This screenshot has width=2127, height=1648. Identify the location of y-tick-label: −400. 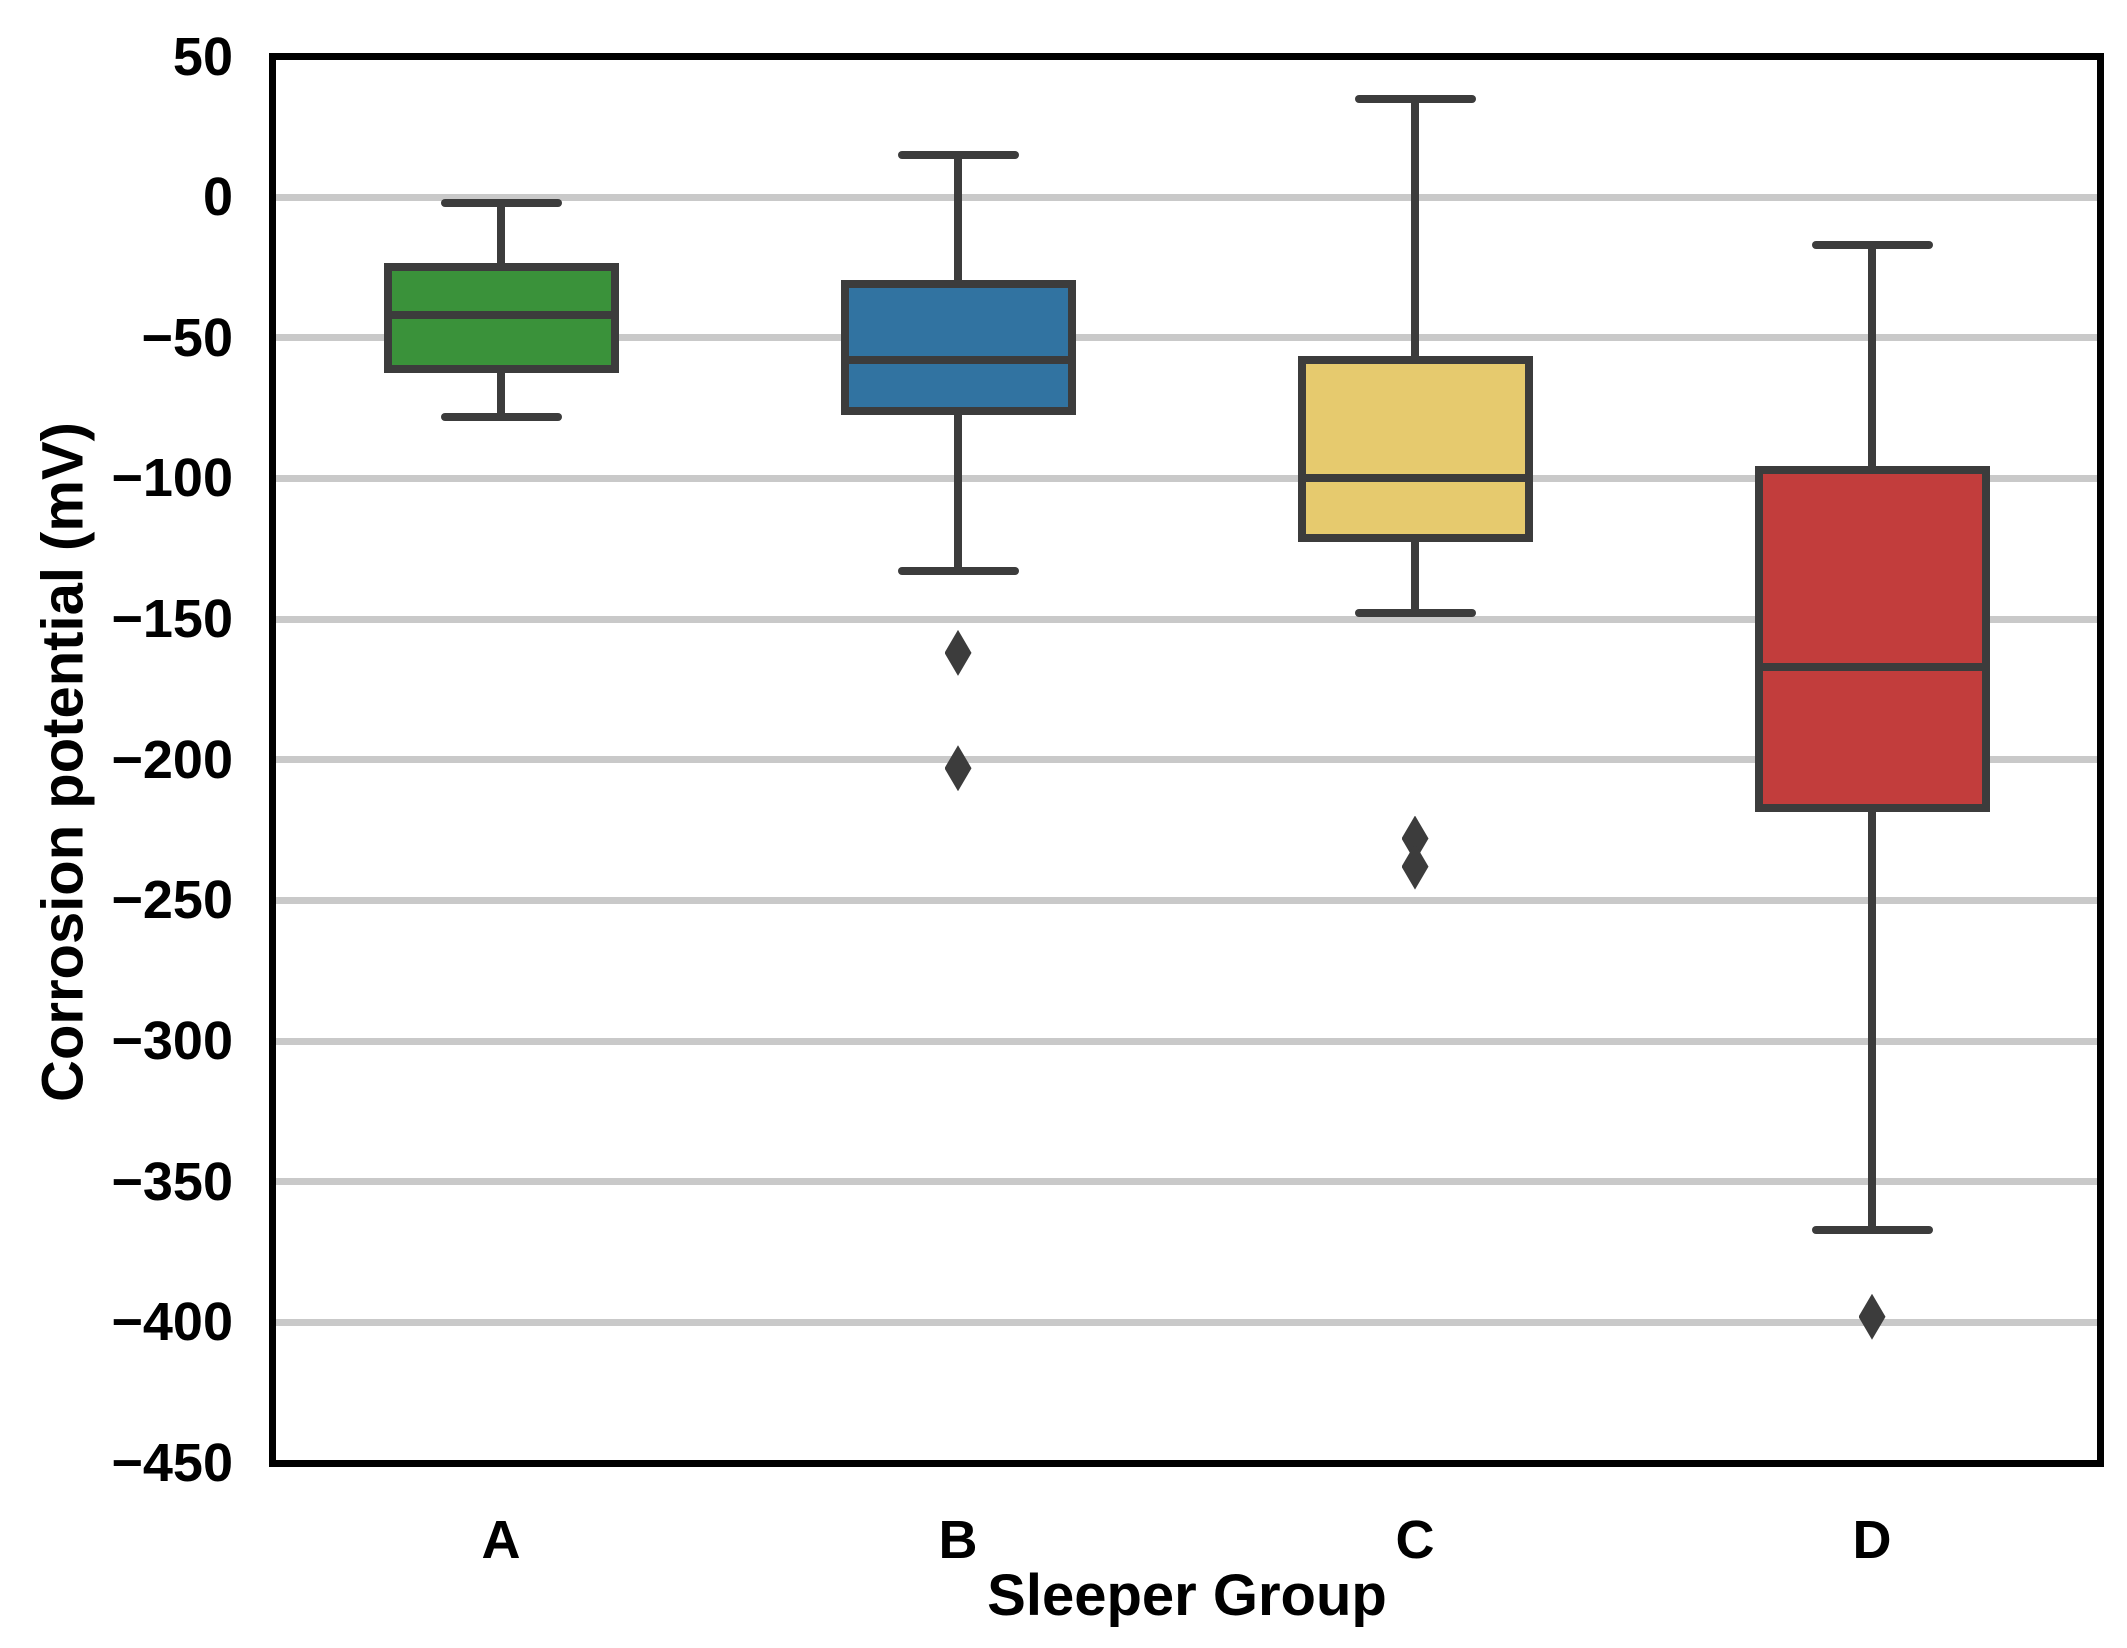
(172, 1322).